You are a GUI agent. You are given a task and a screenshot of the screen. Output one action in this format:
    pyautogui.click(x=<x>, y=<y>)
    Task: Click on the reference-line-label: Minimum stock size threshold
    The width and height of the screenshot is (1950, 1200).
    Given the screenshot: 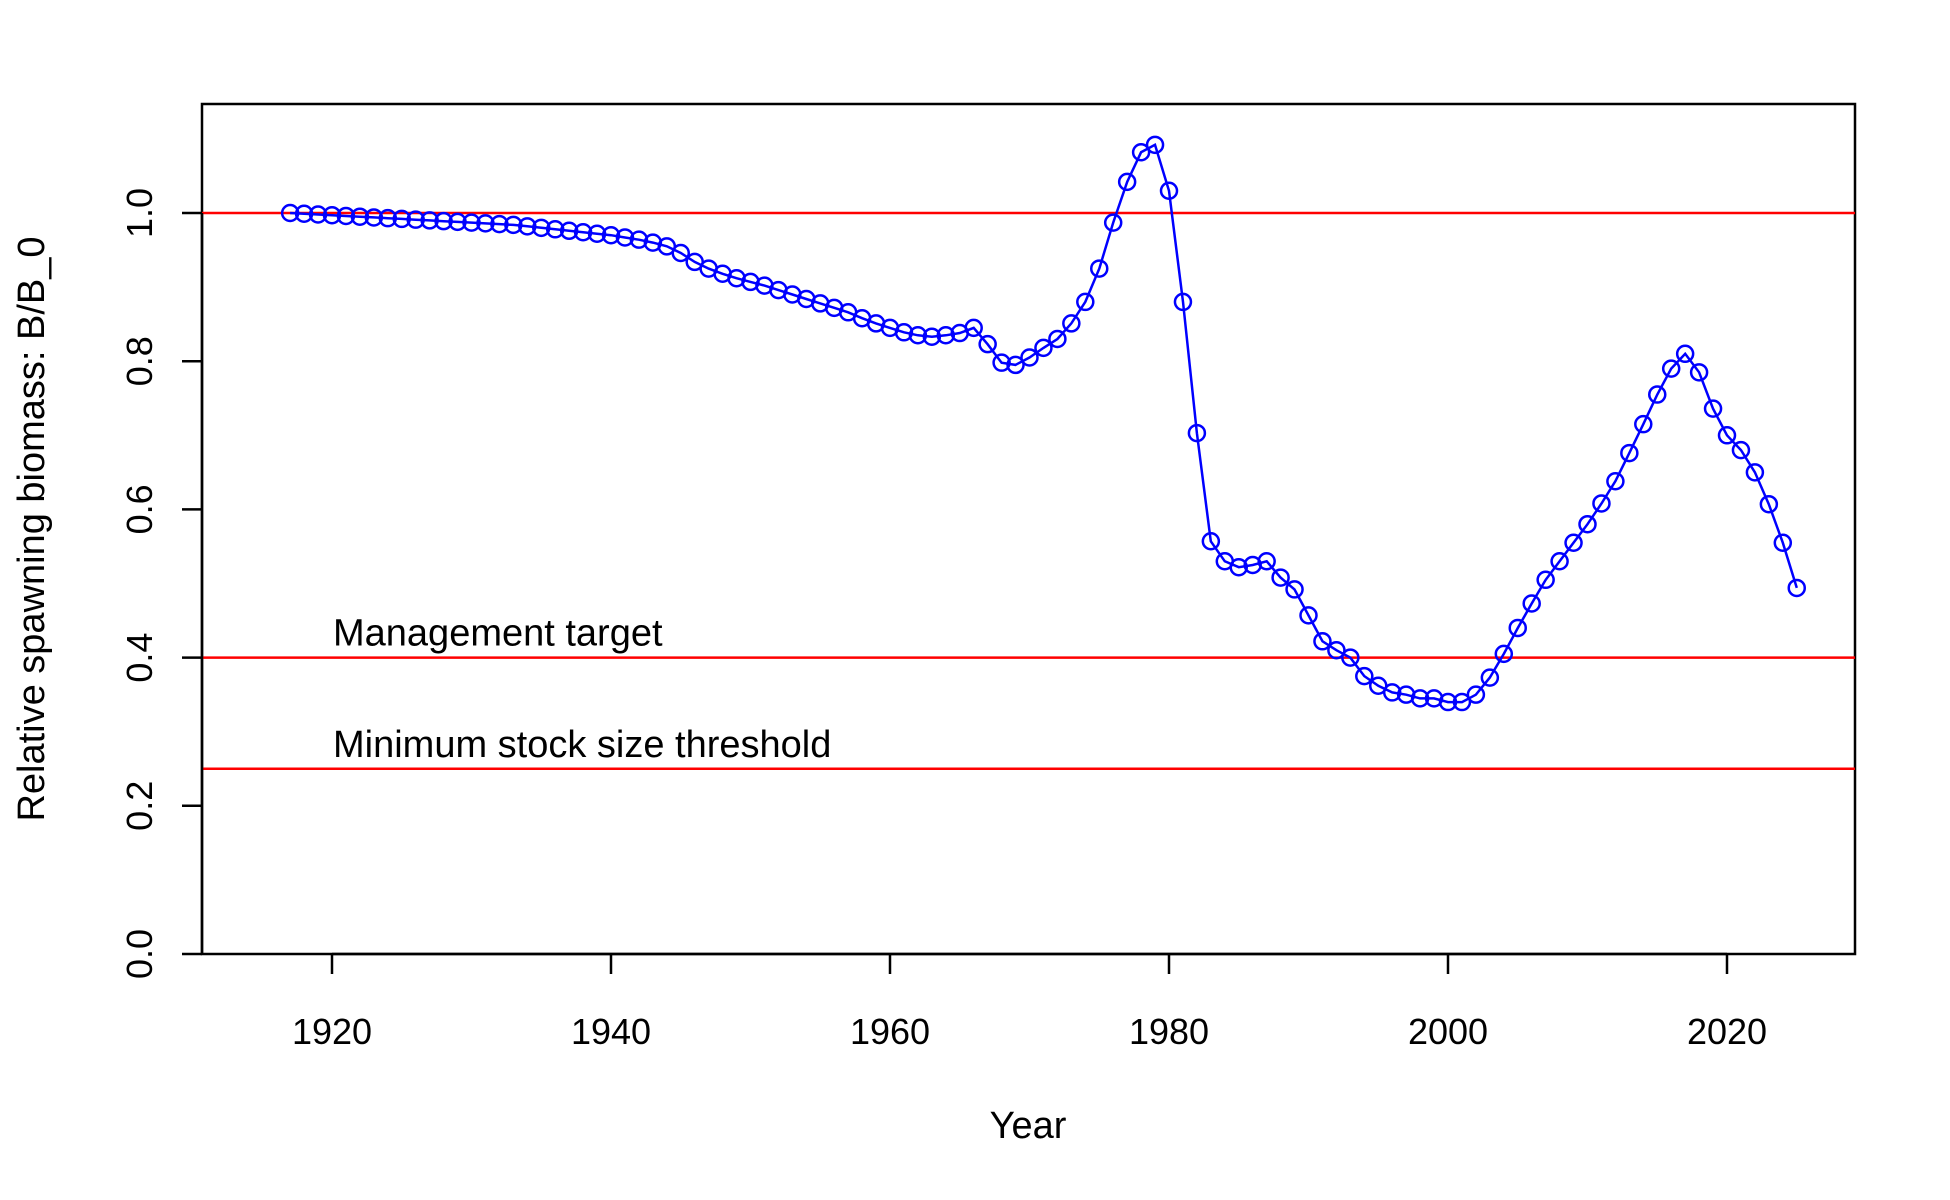 What is the action you would take?
    pyautogui.click(x=582, y=745)
    